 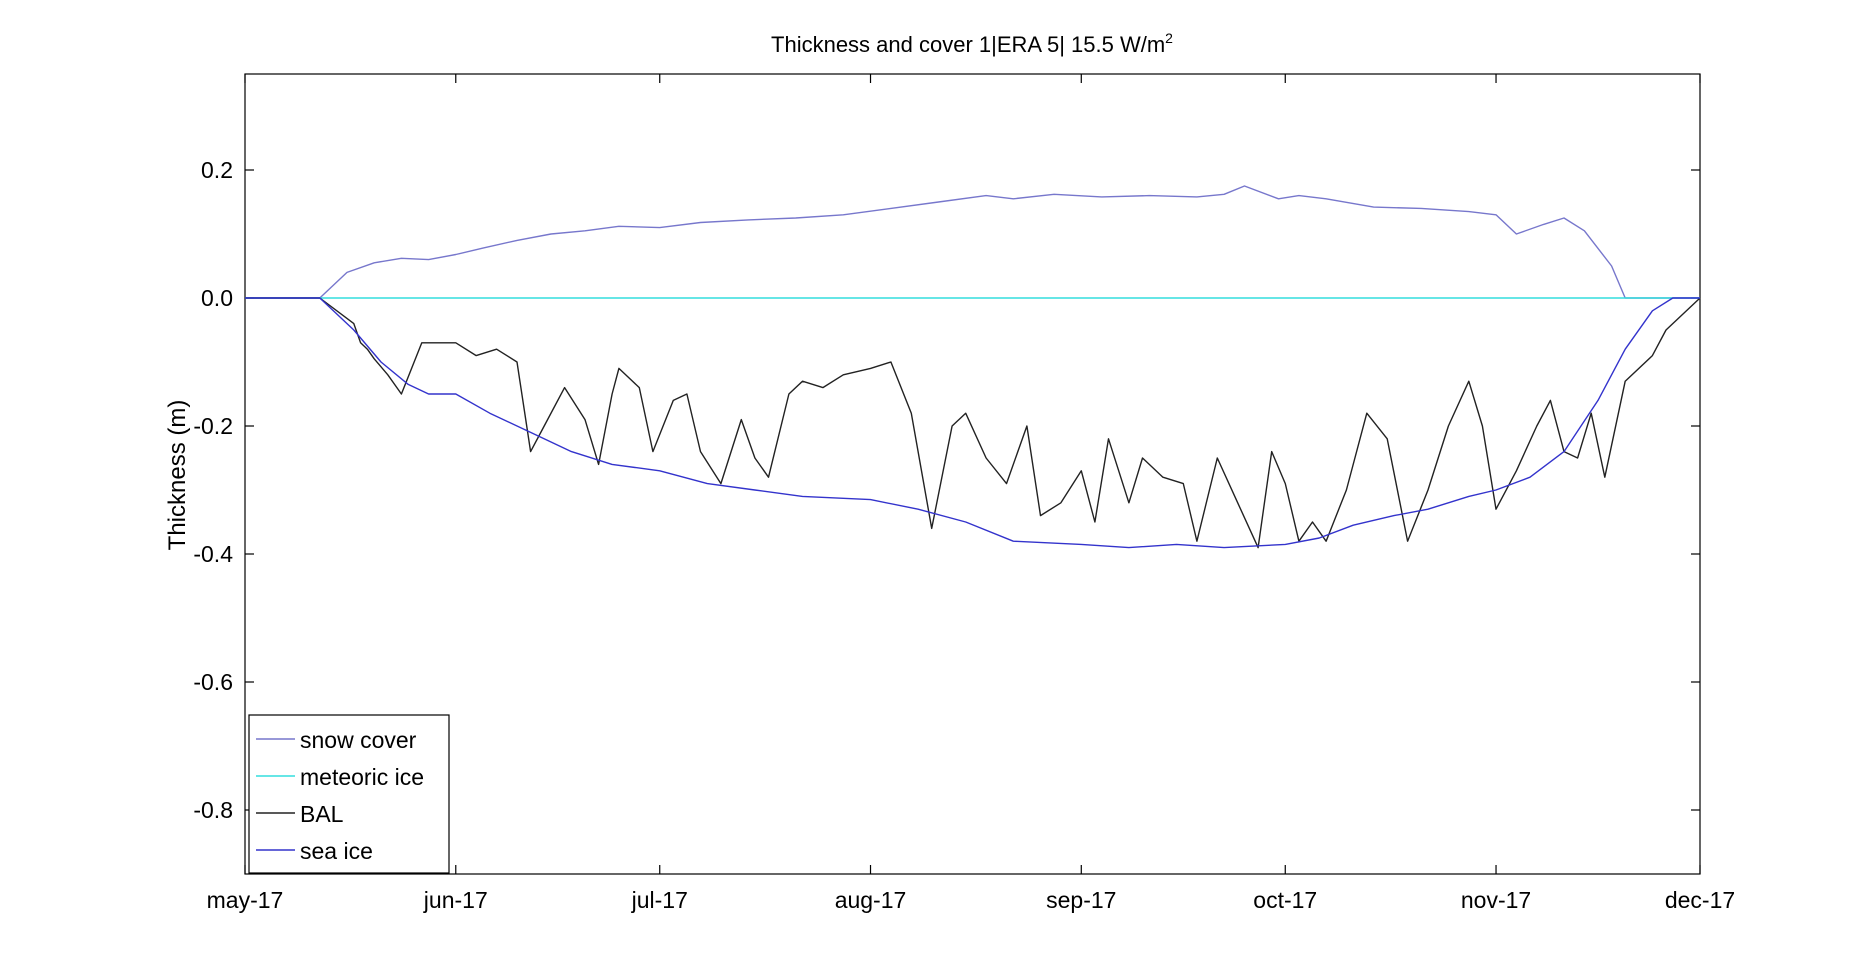 I want to click on y-tick-label: -0.6, so click(x=213, y=682).